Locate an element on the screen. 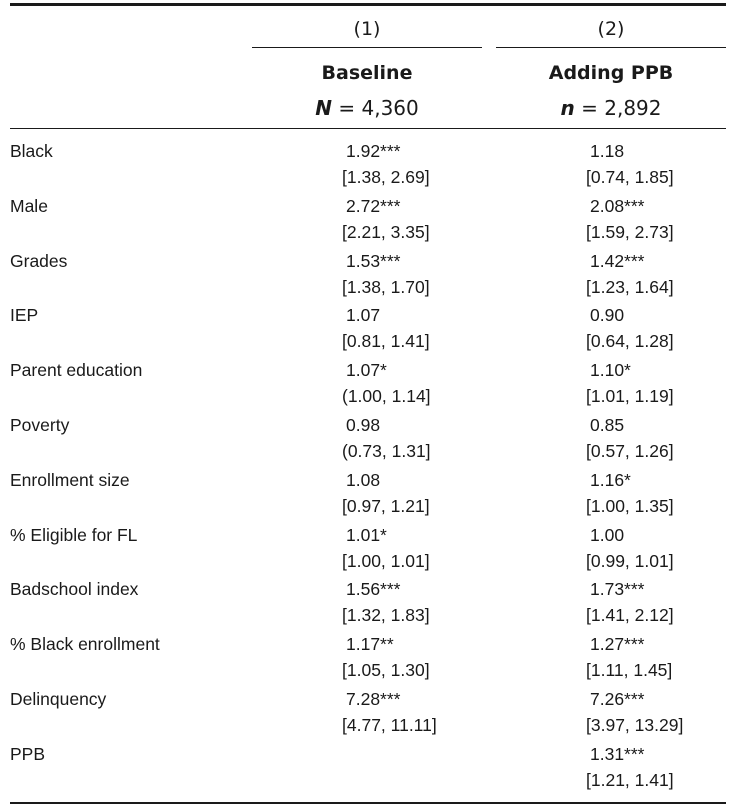  variable-label: PPB is located at coordinates (28, 753).